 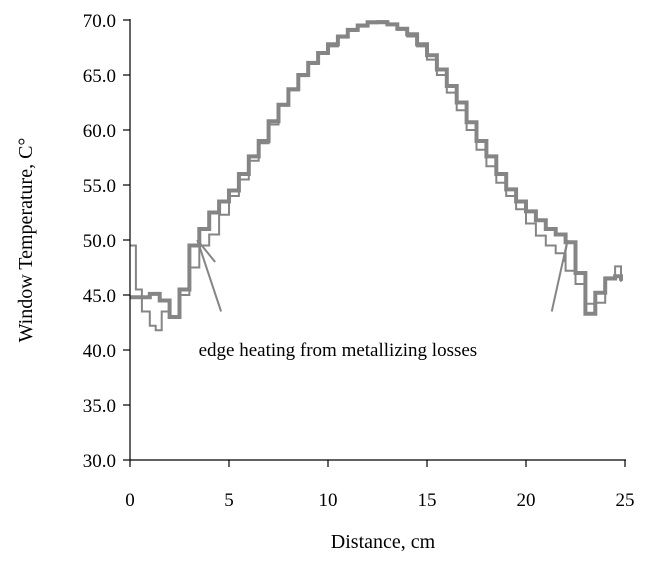 What do you see at coordinates (338, 350) in the screenshot?
I see `annotation-text: edge heating from metallizing losses` at bounding box center [338, 350].